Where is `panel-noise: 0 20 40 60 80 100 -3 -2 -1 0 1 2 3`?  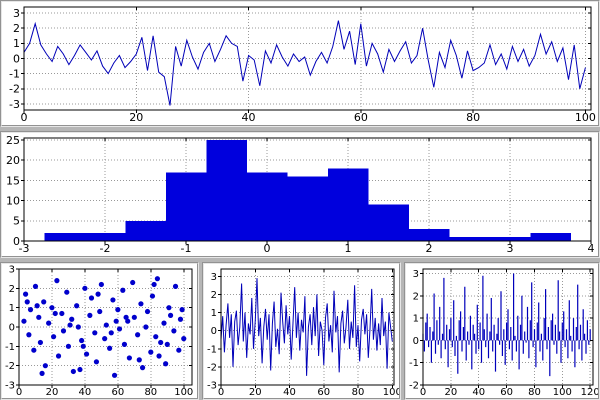
panel-noise: 0 20 40 60 80 100 -3 -2 -1 0 1 2 3 is located at coordinates (301, 331).